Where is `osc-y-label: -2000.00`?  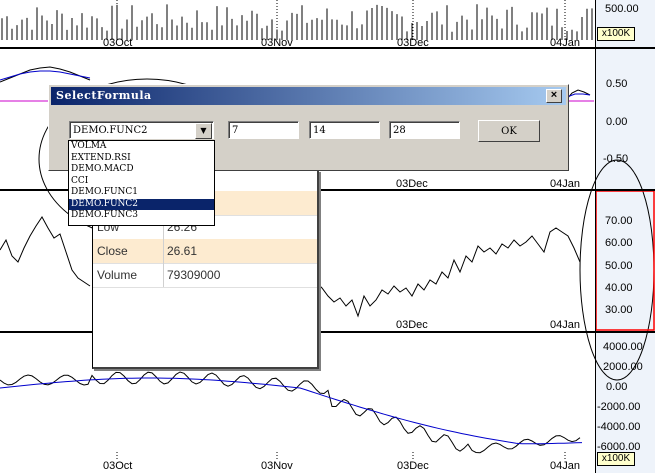 osc-y-label: -2000.00 is located at coordinates (619, 407).